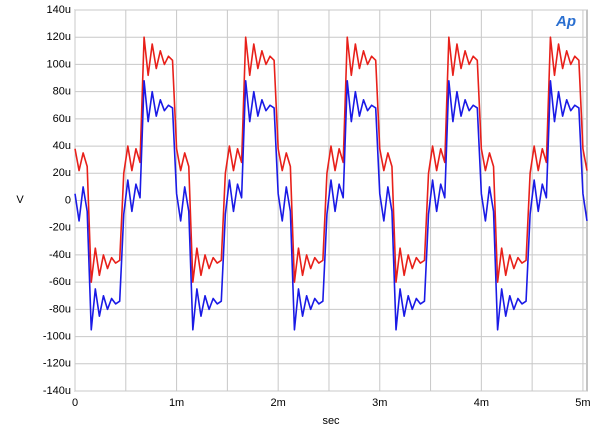  What do you see at coordinates (481, 403) in the screenshot?
I see `x-tick-label: 4m` at bounding box center [481, 403].